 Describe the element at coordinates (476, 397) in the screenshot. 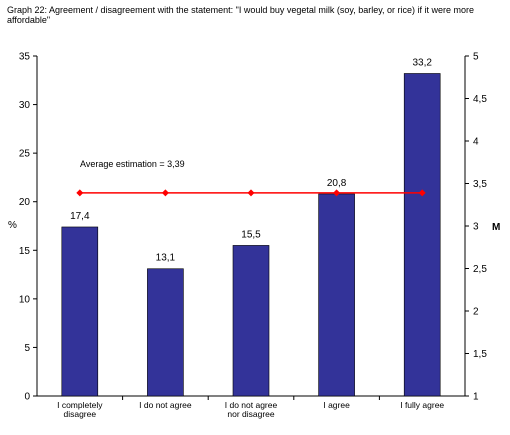

I see `y2-tick-label: 1` at that location.